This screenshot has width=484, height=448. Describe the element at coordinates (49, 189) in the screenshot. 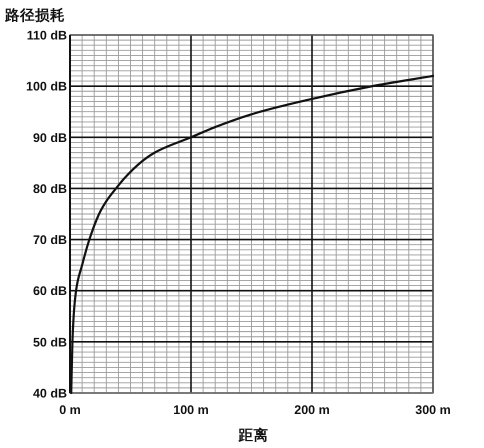

I see `y-tick-label: 80 dB` at that location.